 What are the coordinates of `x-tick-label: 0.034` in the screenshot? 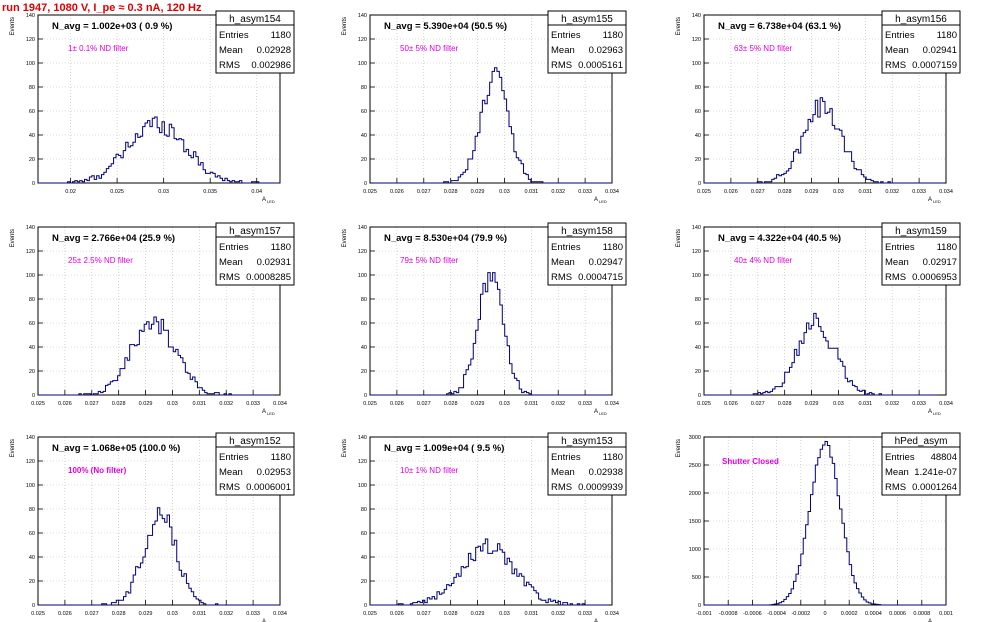 It's located at (612, 614).